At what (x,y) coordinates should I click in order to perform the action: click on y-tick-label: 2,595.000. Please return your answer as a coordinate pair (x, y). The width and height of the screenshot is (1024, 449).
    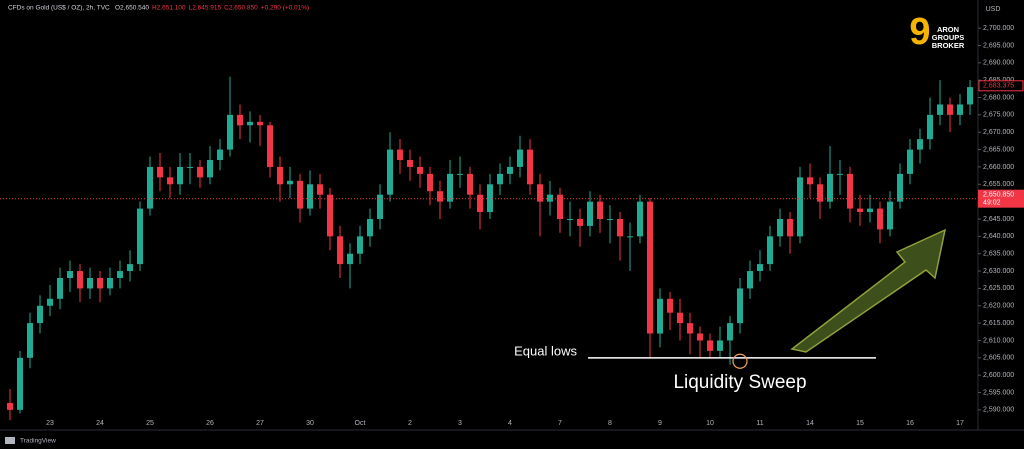
    Looking at the image, I should click on (998, 392).